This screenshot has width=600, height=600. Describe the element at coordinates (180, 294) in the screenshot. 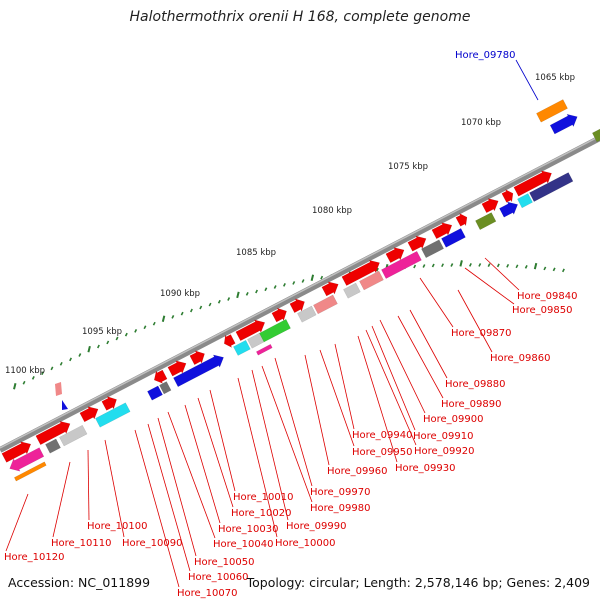

I see `scale-label: 1090 kbp` at that location.